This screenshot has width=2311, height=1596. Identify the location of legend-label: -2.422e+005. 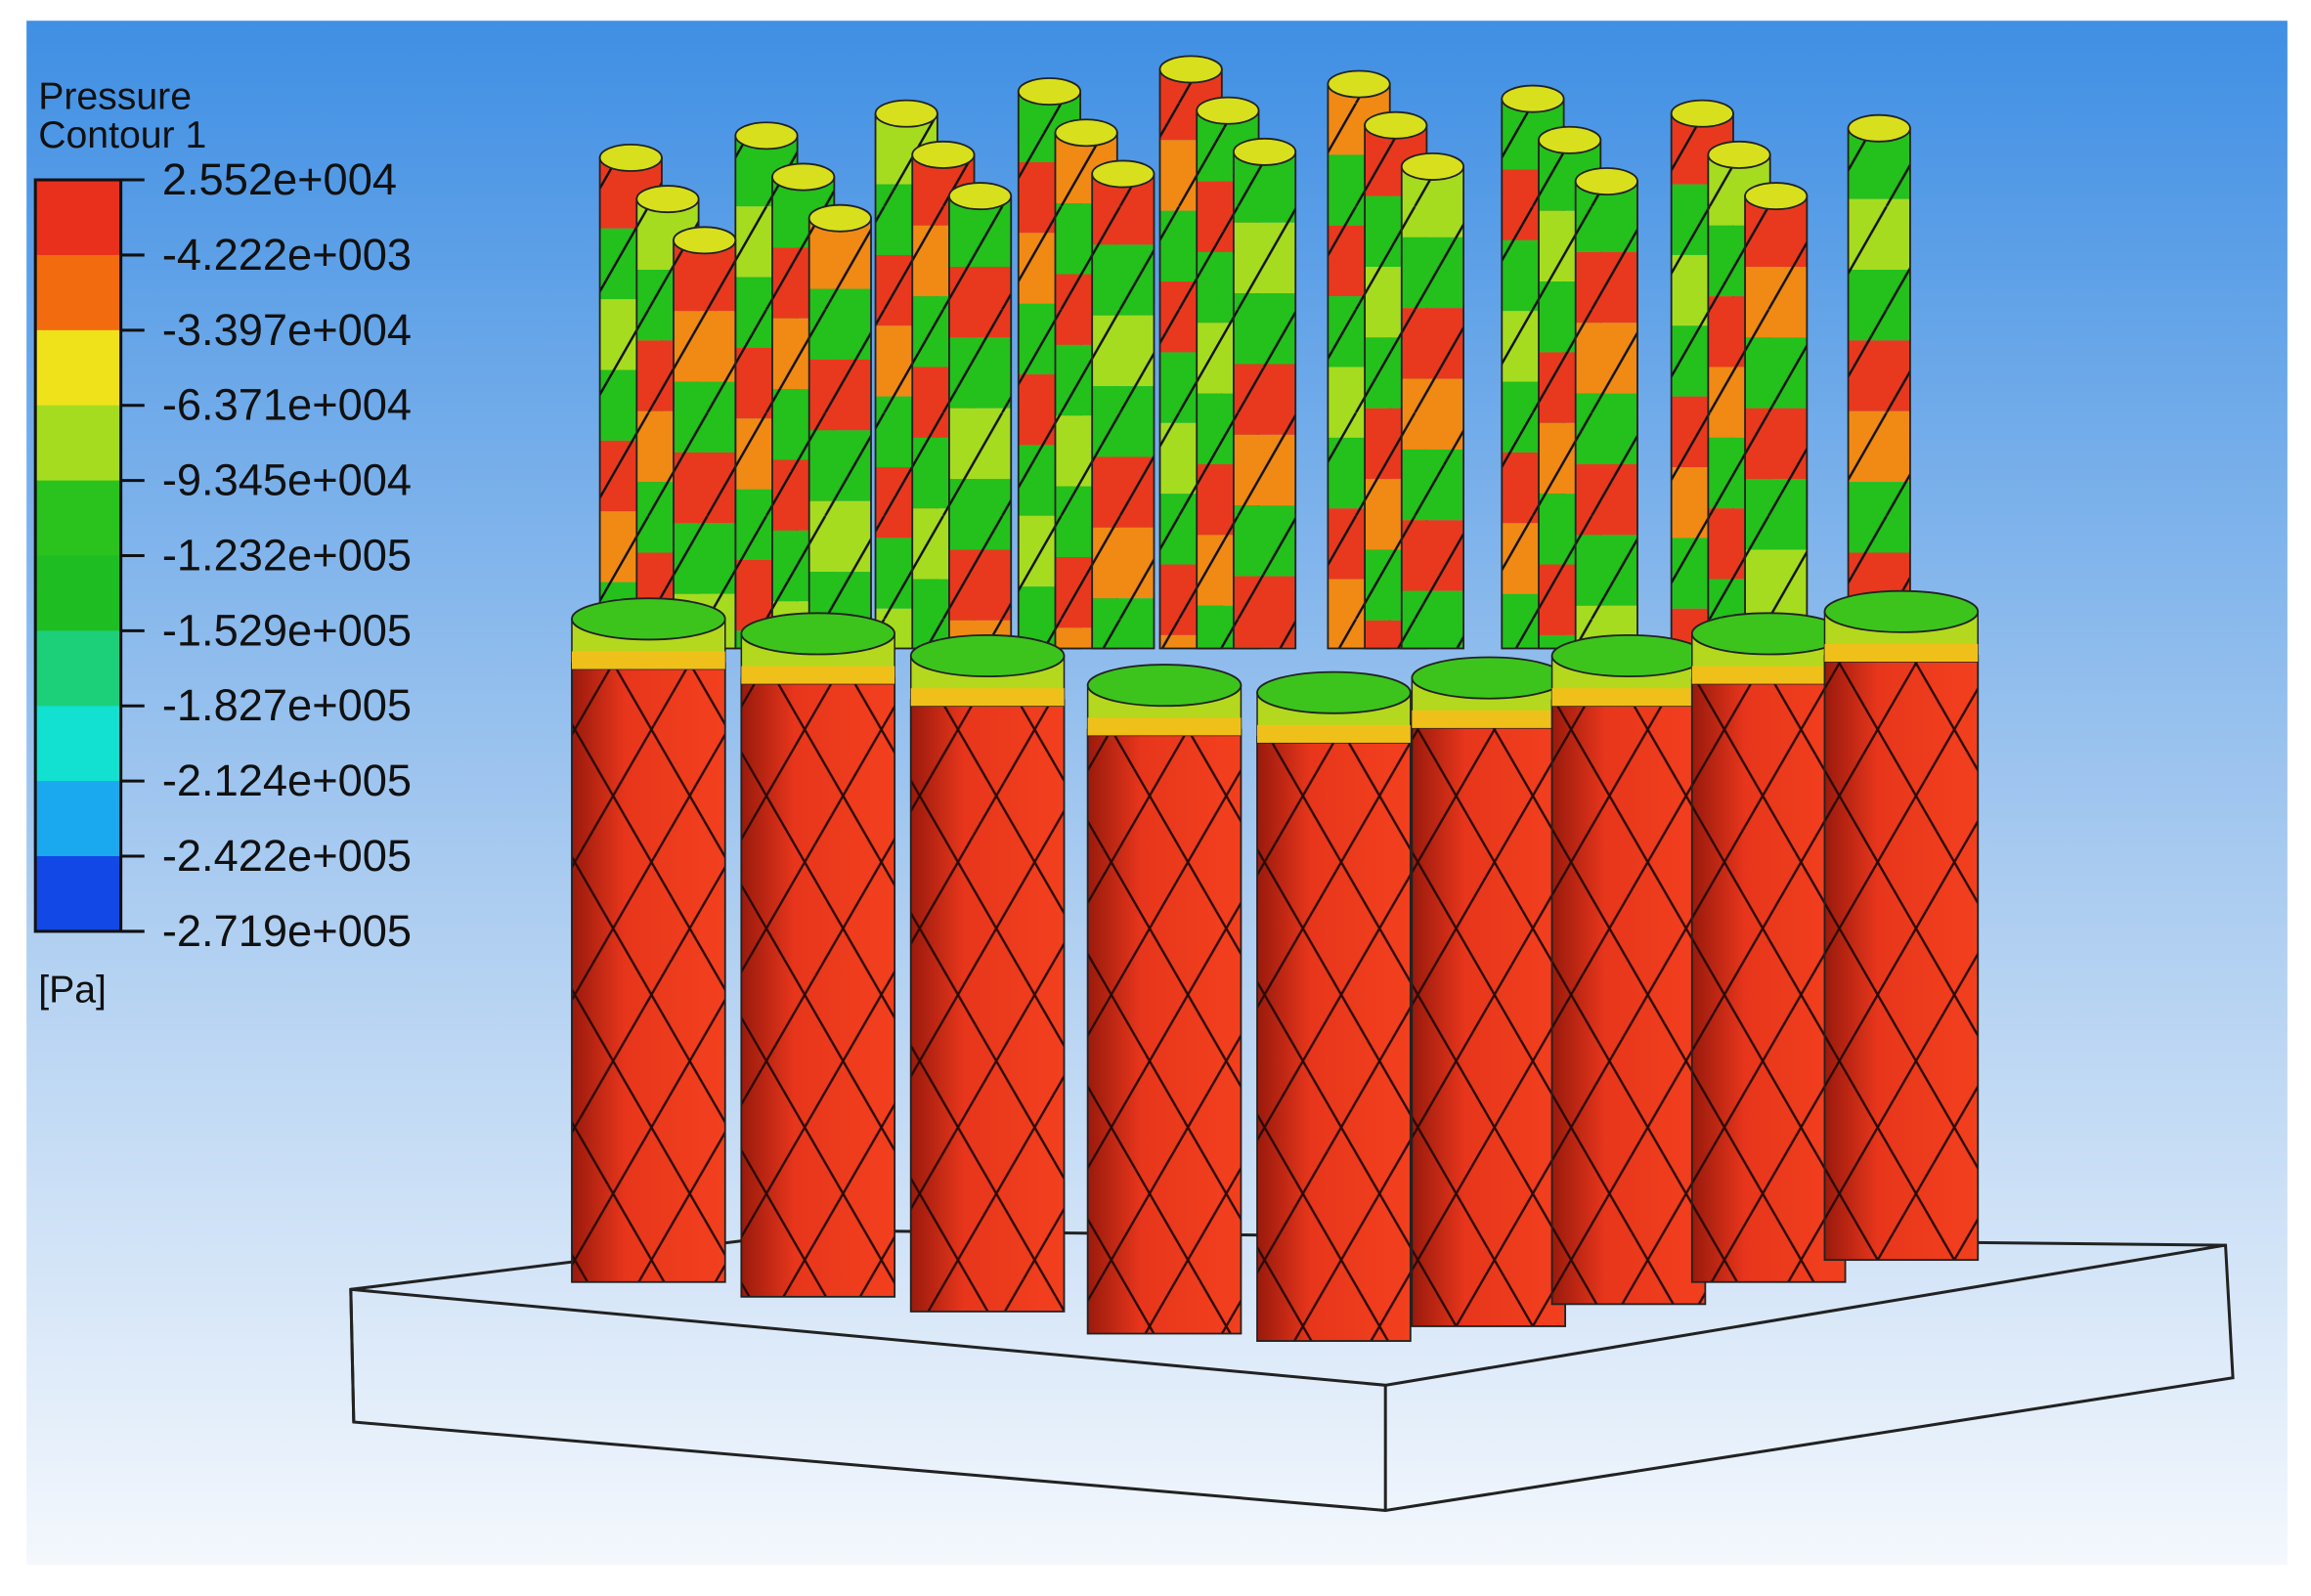
(287, 856).